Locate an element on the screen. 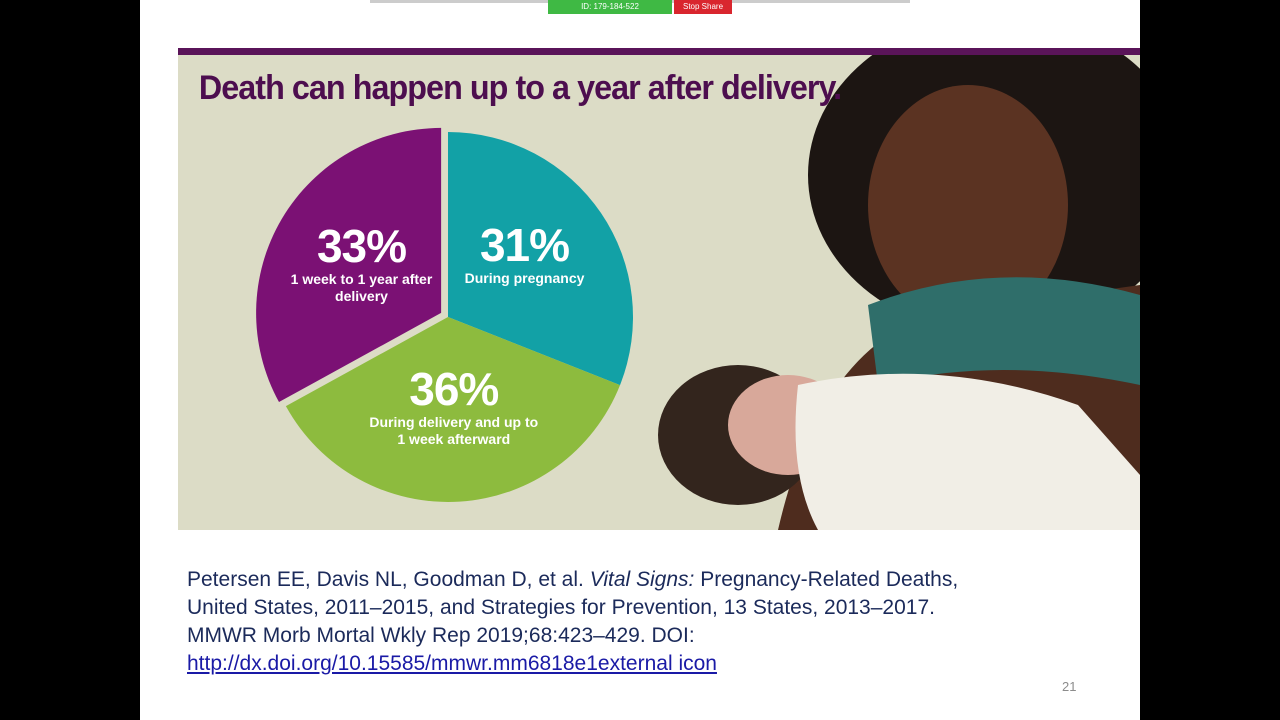  meeting-id: ID: 179-184-522 is located at coordinates (610, 7).